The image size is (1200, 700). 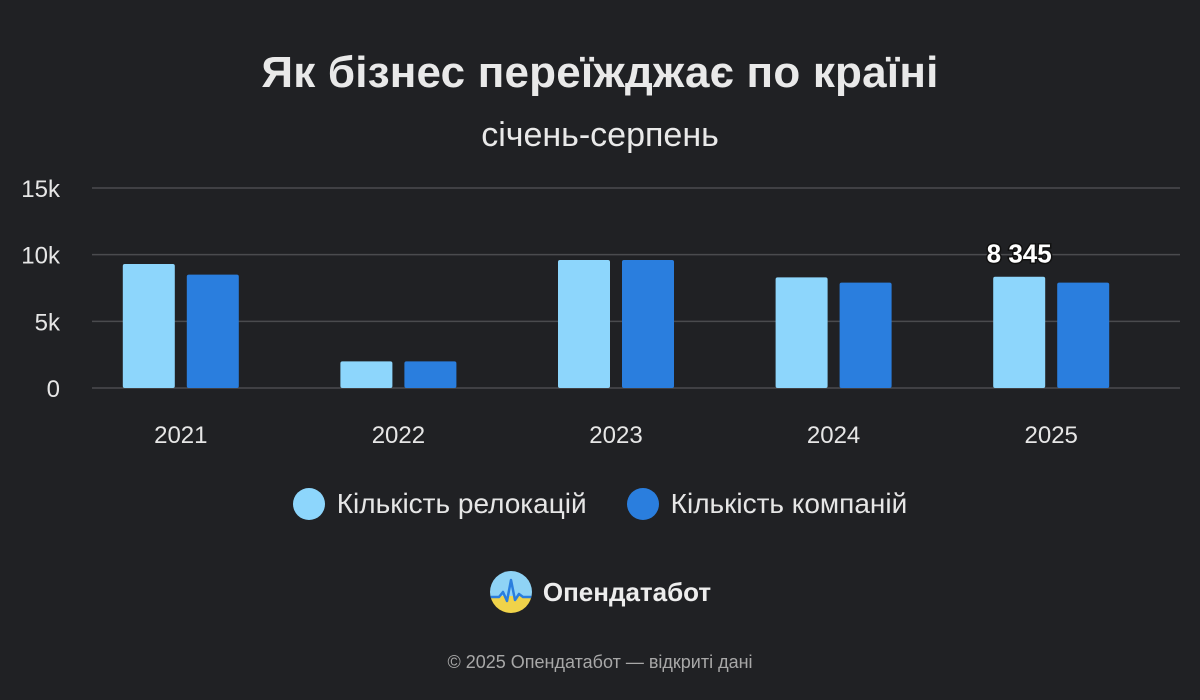 What do you see at coordinates (627, 591) in the screenshot?
I see `brand-name: Опендатабот` at bounding box center [627, 591].